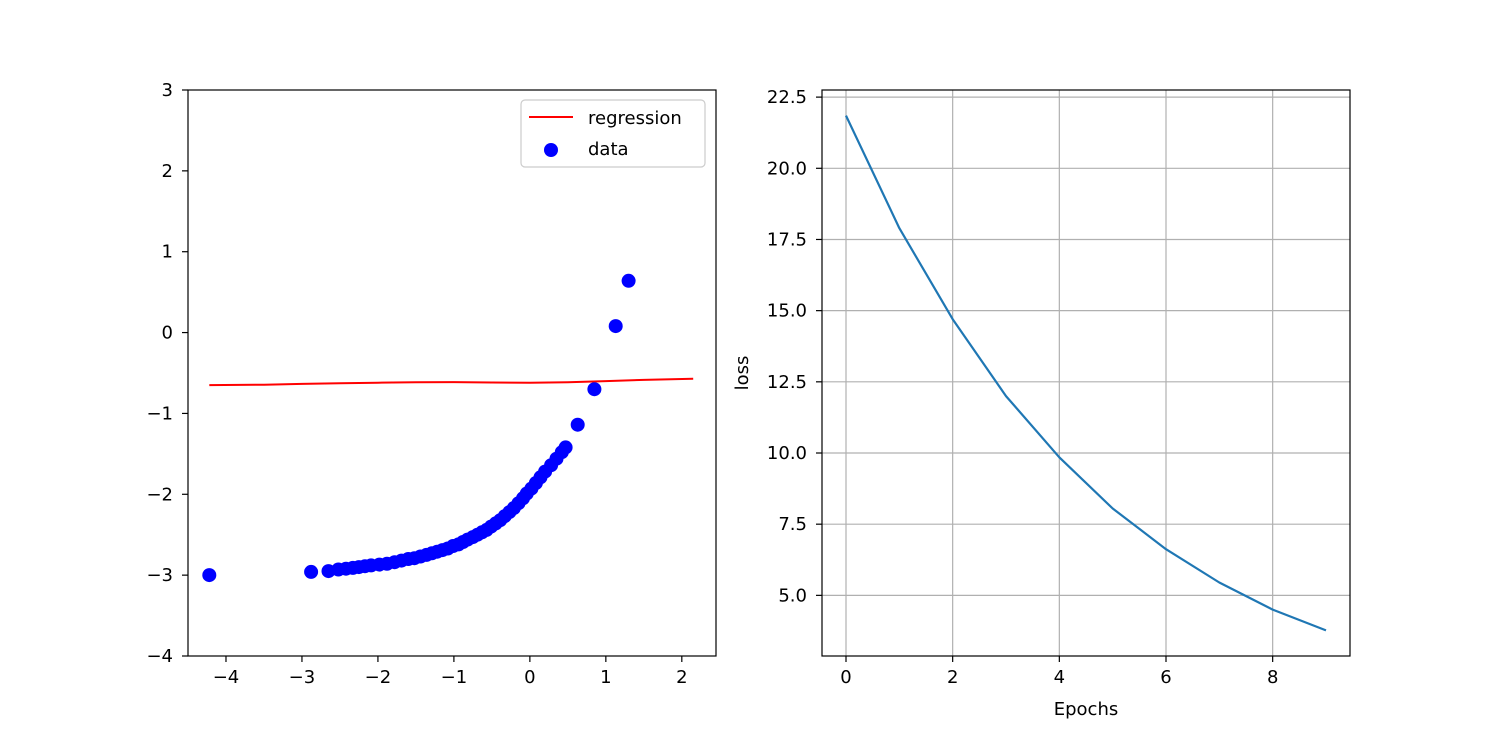 The width and height of the screenshot is (1500, 750). Describe the element at coordinates (792, 524) in the screenshot. I see `y-tick-label: 7.5` at that location.